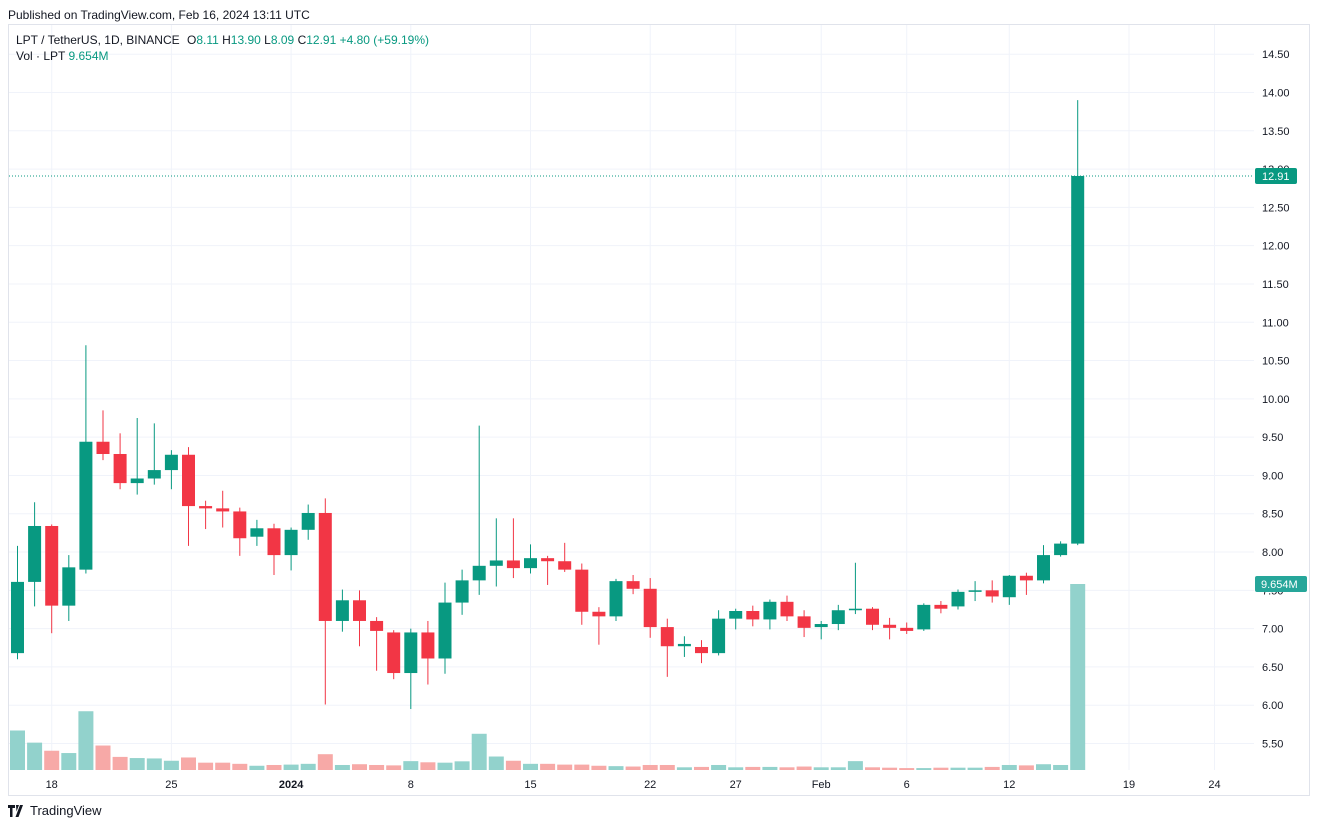 The width and height of the screenshot is (1320, 828). Describe the element at coordinates (530, 785) in the screenshot. I see `x-tick-label: 15` at that location.